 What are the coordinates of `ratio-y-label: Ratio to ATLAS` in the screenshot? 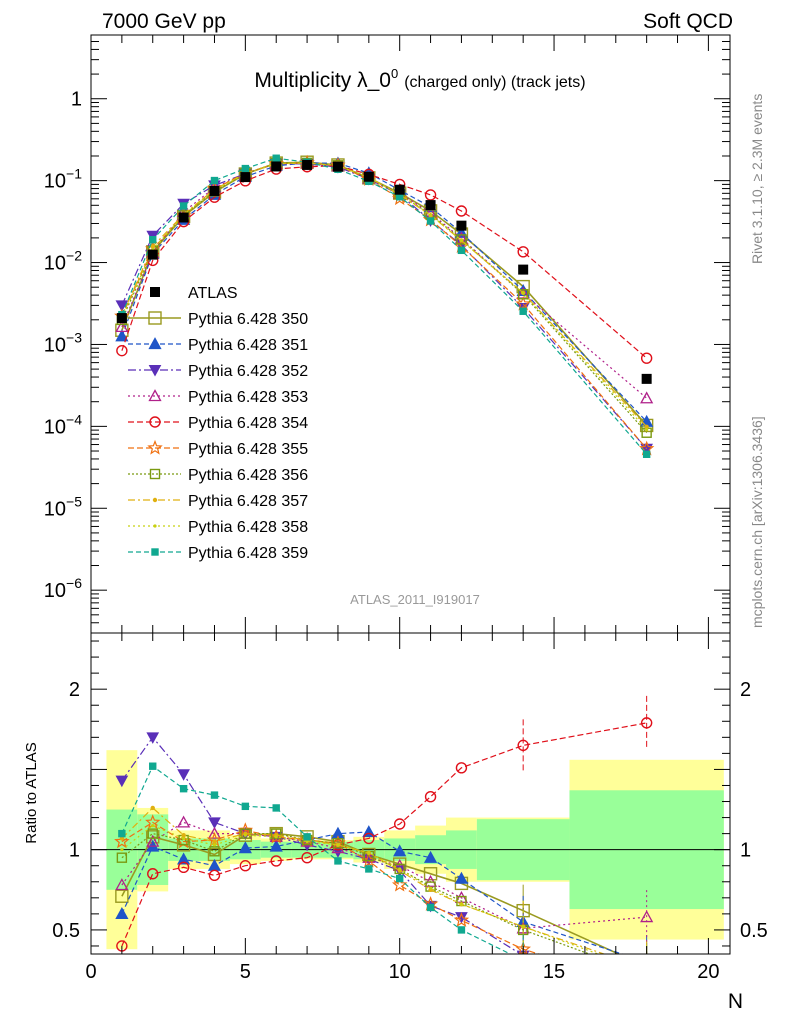 It's located at (31, 792).